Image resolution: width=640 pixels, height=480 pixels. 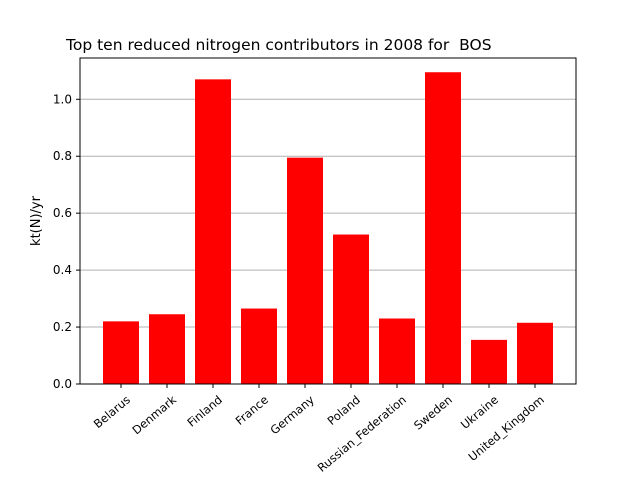 What do you see at coordinates (62, 384) in the screenshot?
I see `y-tick-label: 0.0` at bounding box center [62, 384].